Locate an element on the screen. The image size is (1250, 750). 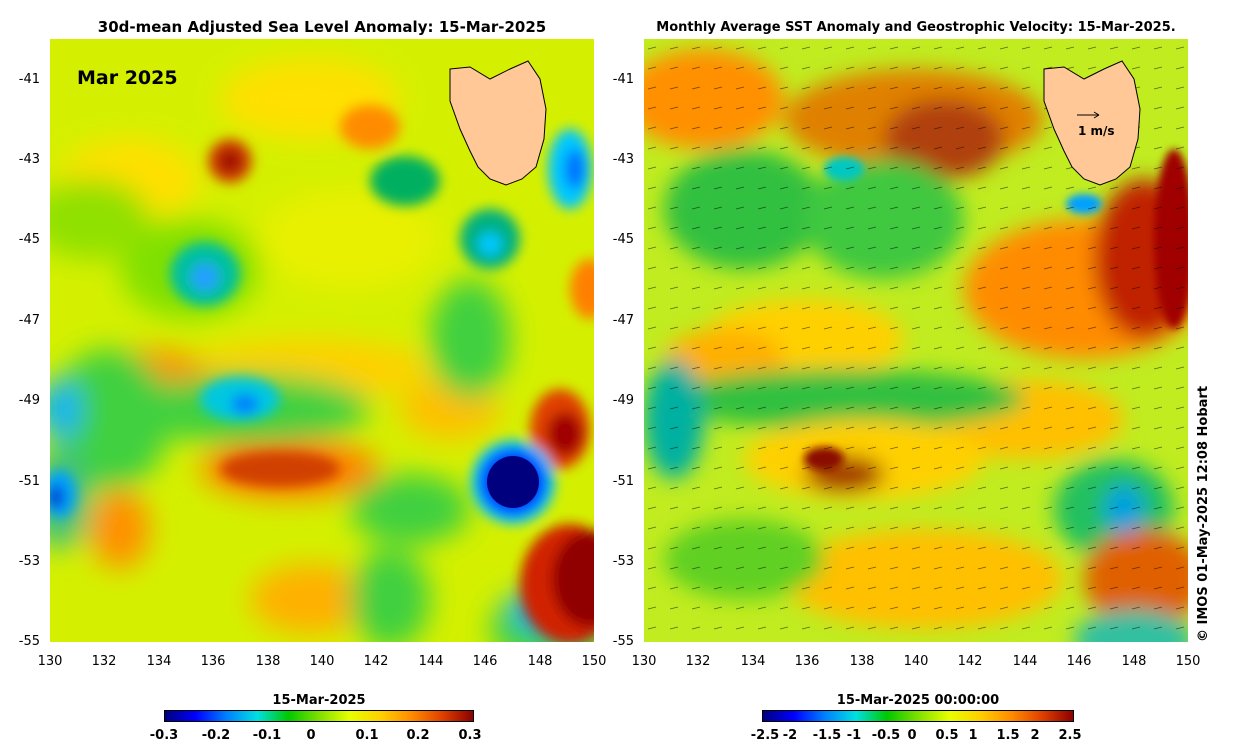
sst-colorbar-tick: 2 is located at coordinates (1035, 735).